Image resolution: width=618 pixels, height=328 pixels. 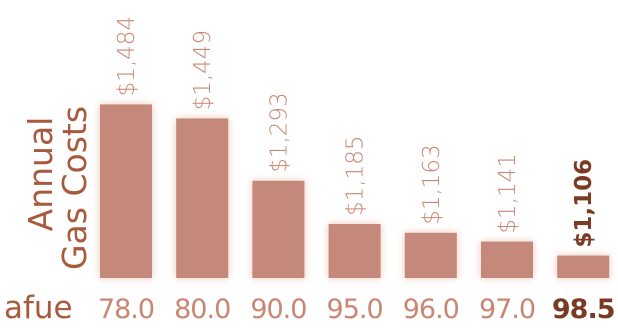 I want to click on y-axis-label: Annual Gas Costs, so click(x=57, y=188).